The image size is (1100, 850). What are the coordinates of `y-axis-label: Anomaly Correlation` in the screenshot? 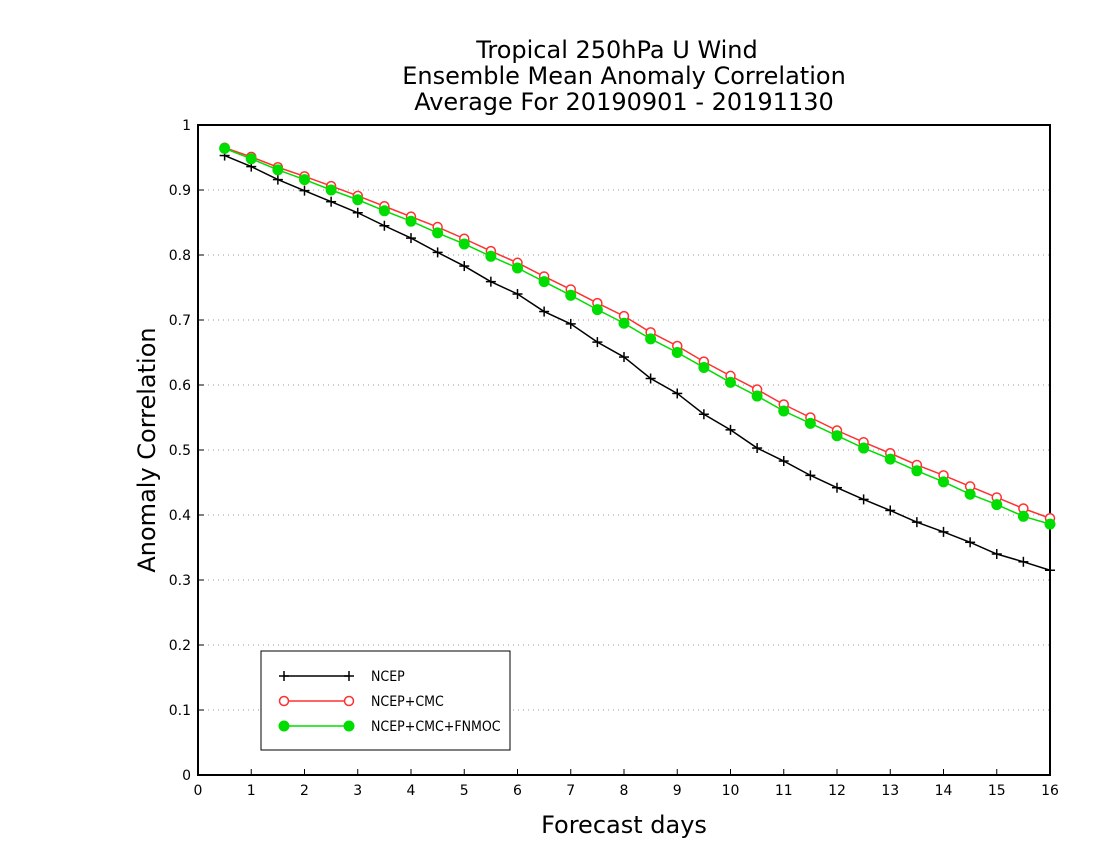 It's located at (147, 449).